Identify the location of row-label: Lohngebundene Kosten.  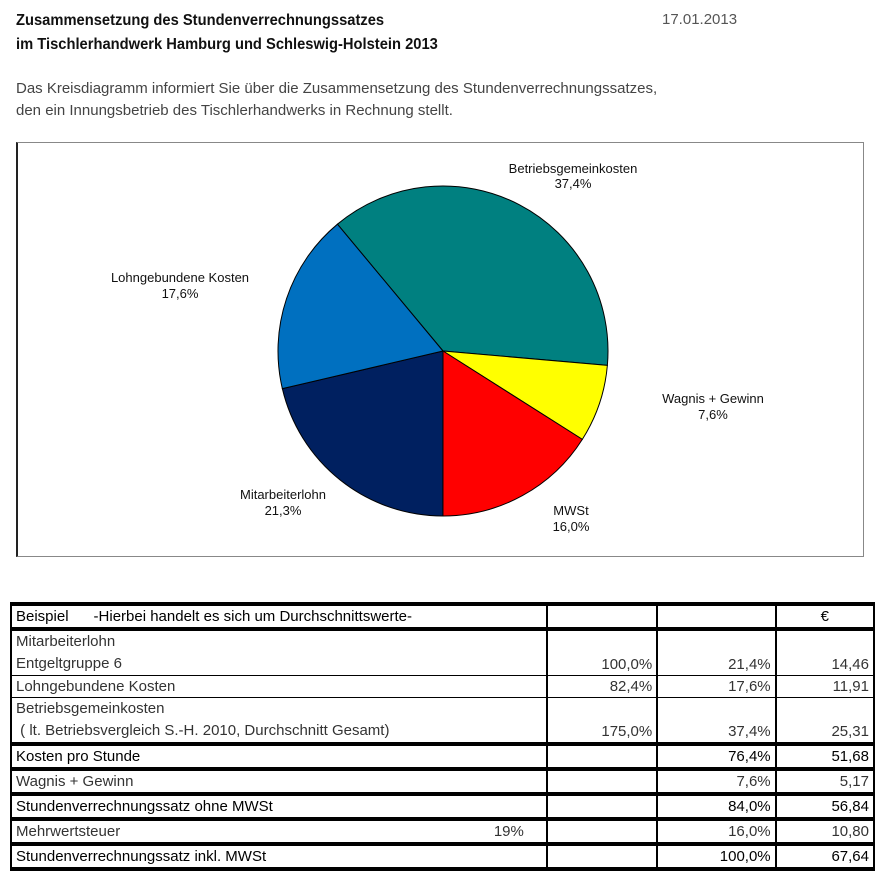
(279, 686).